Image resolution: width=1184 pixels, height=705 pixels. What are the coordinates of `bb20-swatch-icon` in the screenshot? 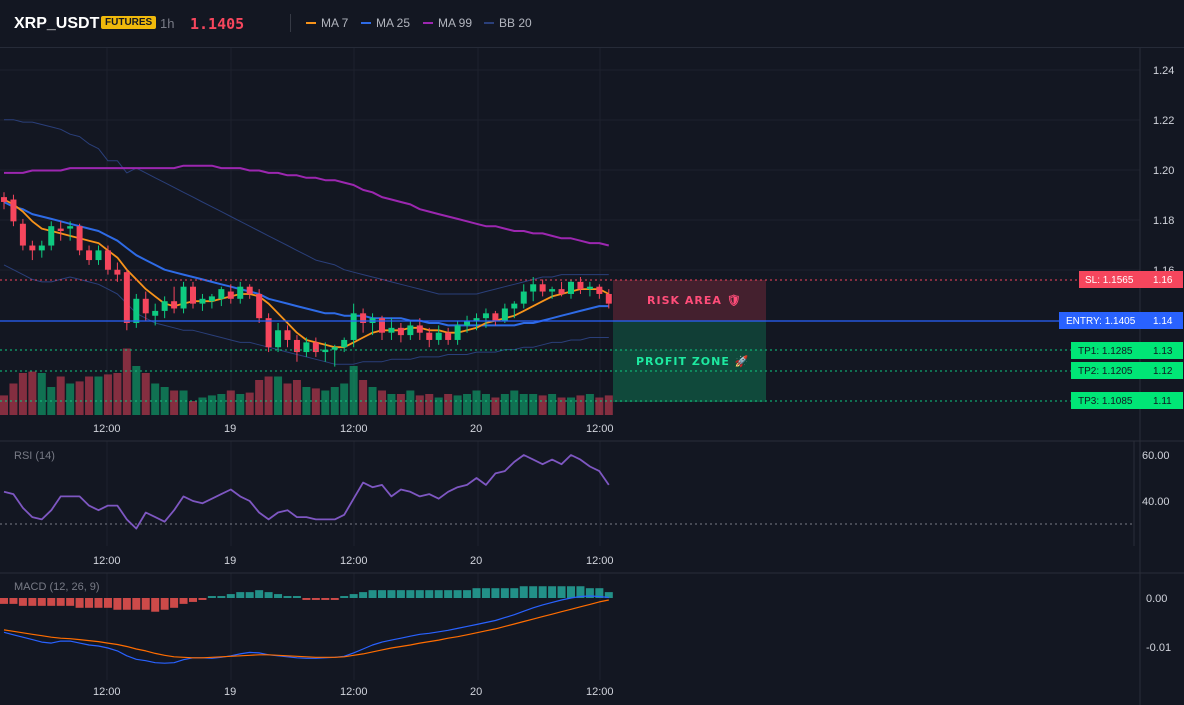 It's located at (489, 22).